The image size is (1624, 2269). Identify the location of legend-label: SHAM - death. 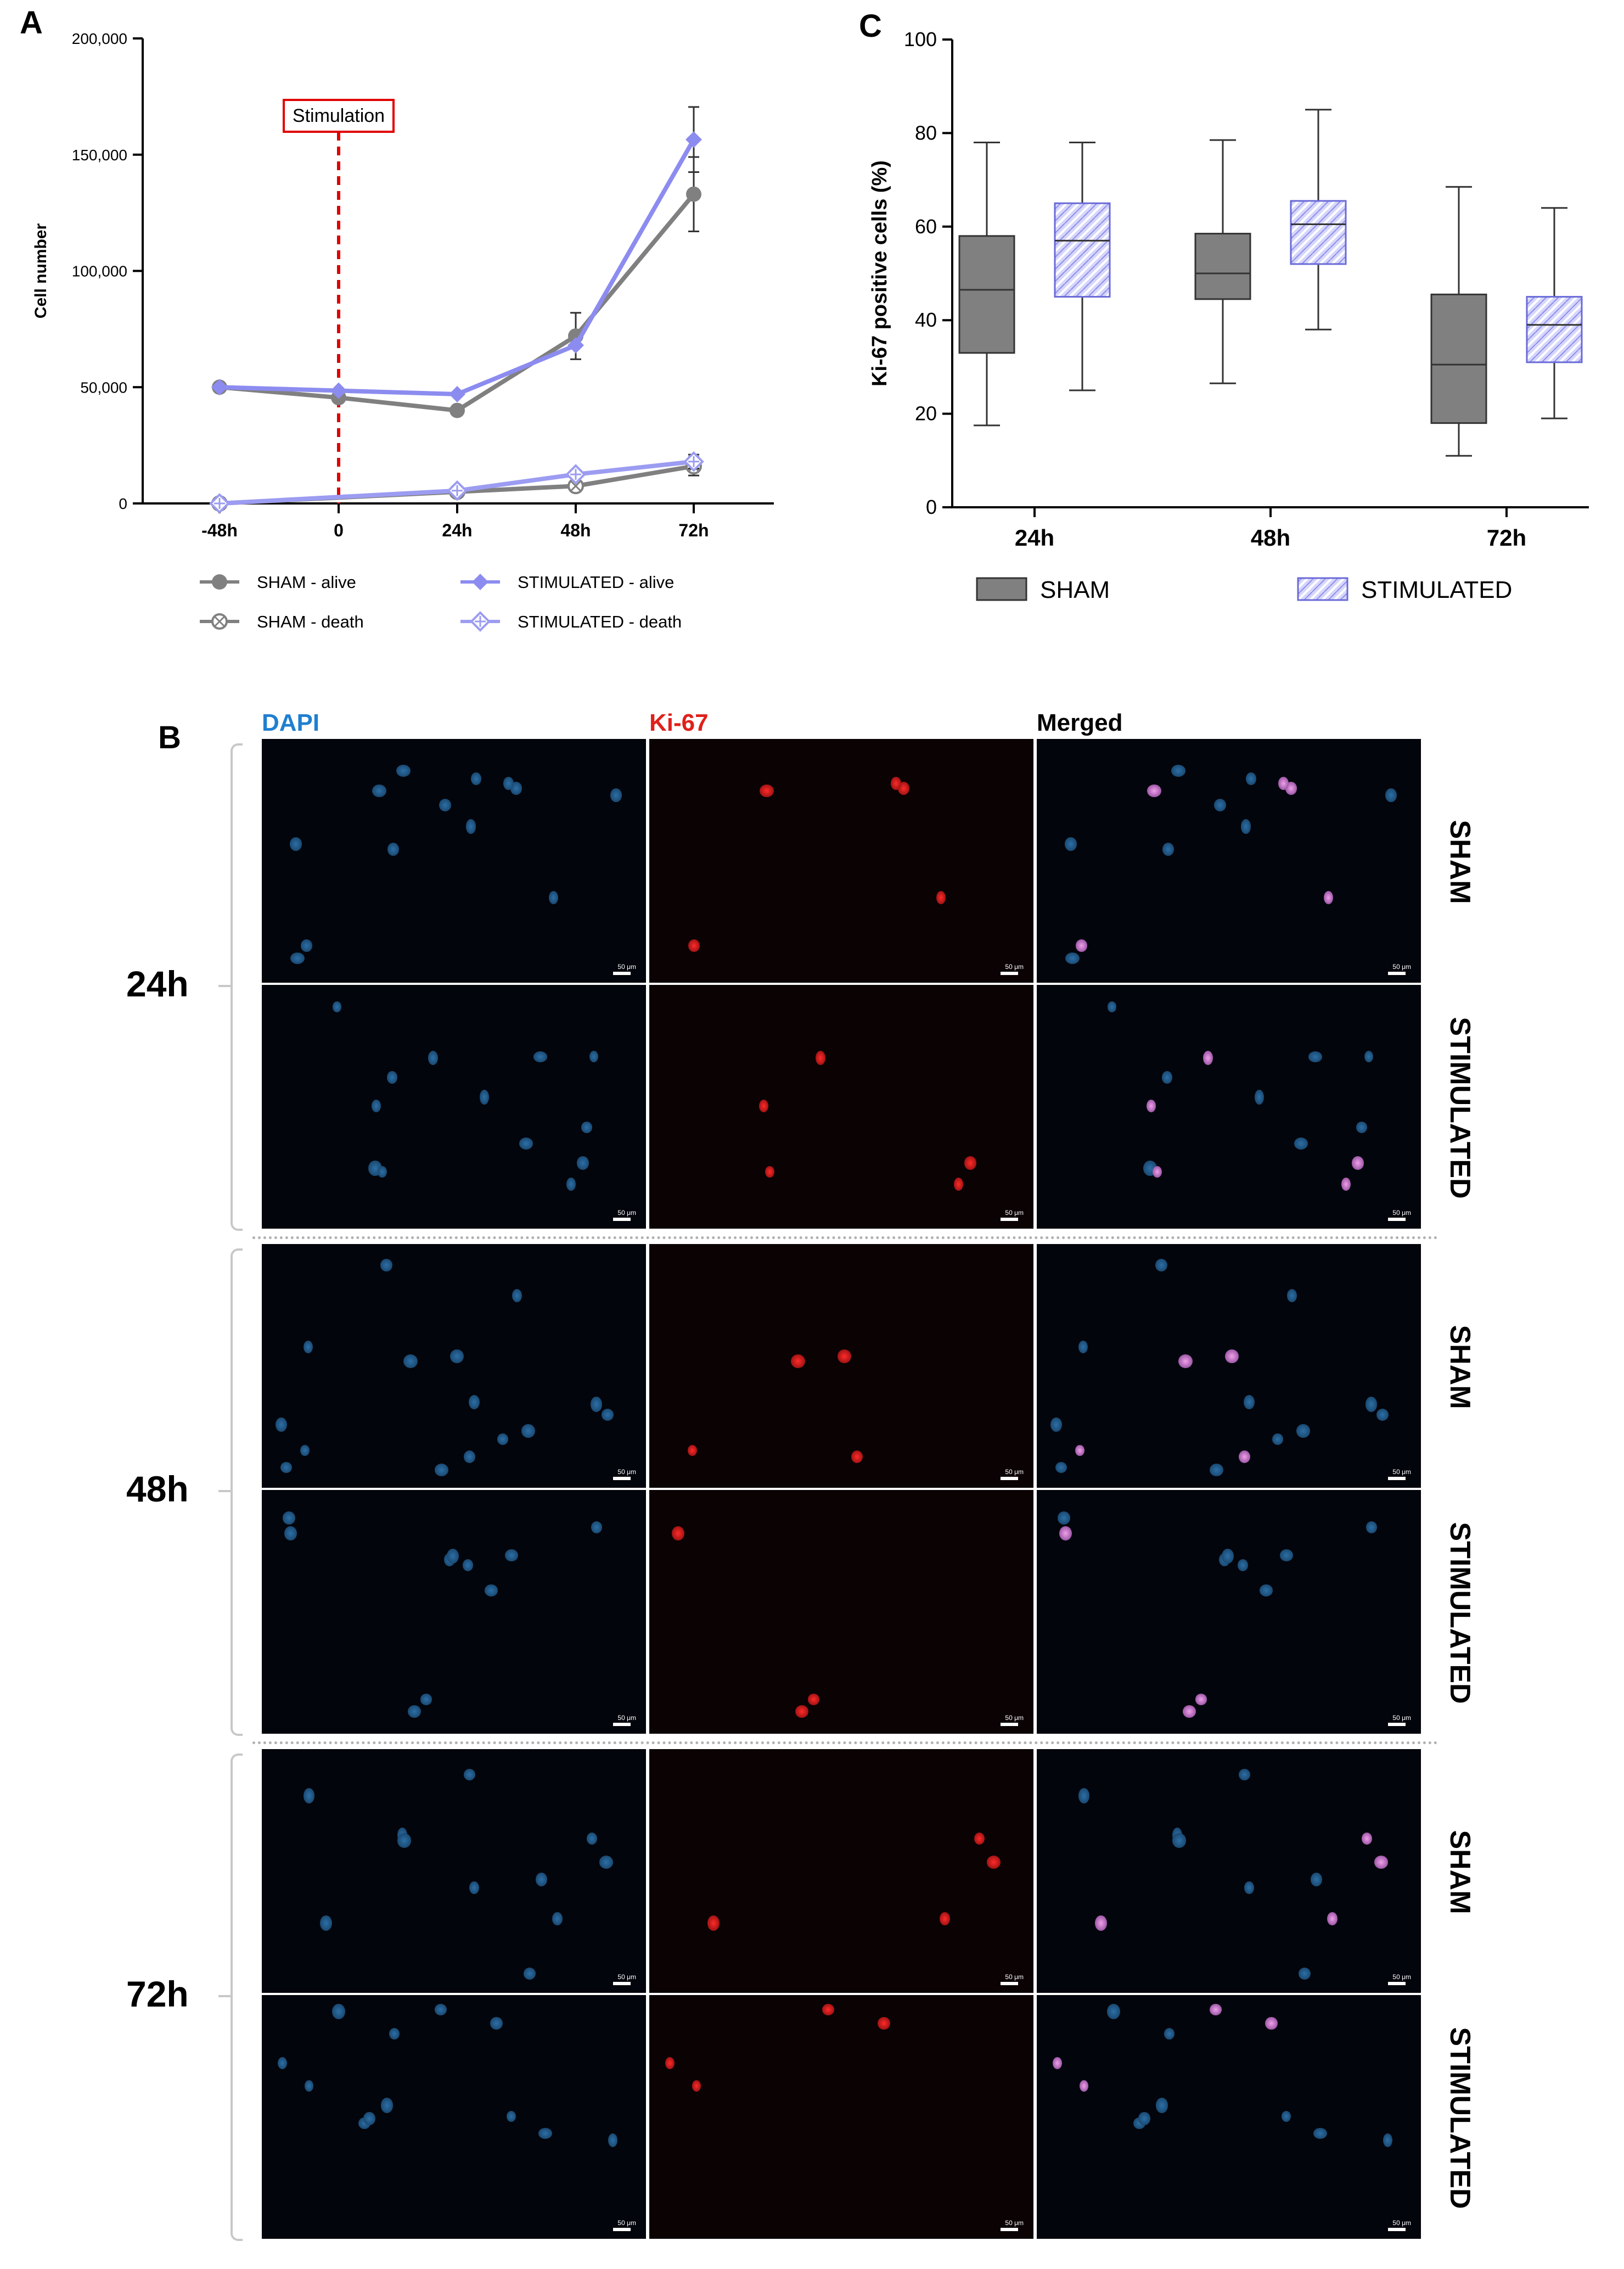
(310, 622).